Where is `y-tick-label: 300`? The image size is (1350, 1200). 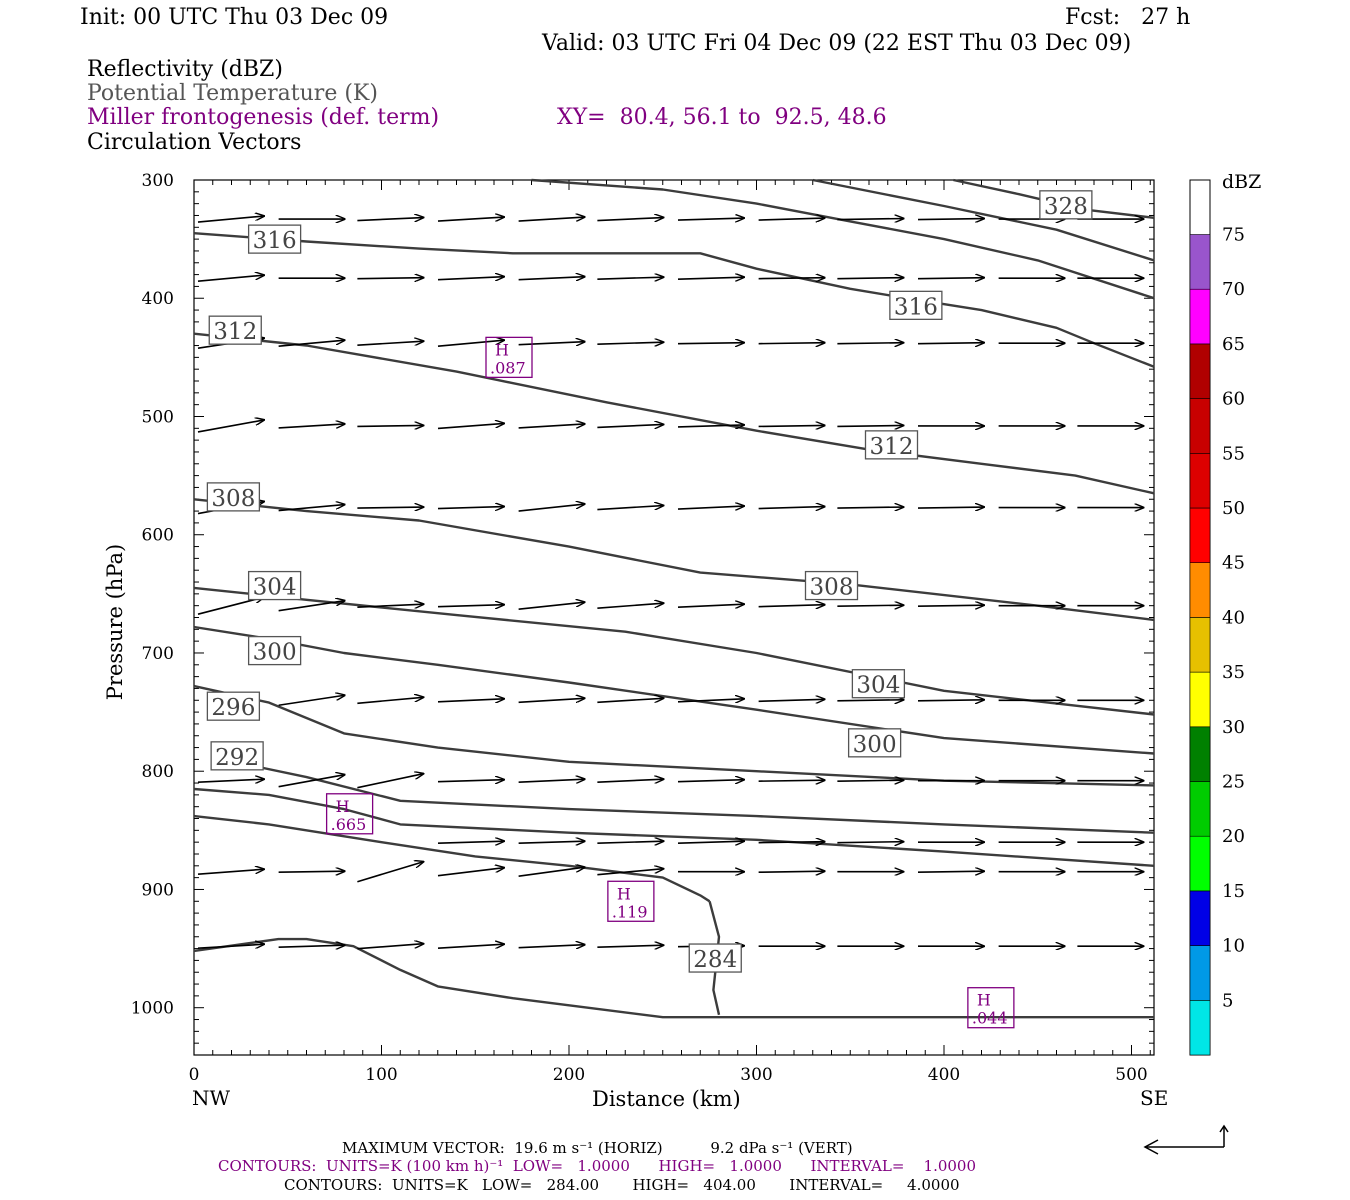 y-tick-label: 300 is located at coordinates (158, 181).